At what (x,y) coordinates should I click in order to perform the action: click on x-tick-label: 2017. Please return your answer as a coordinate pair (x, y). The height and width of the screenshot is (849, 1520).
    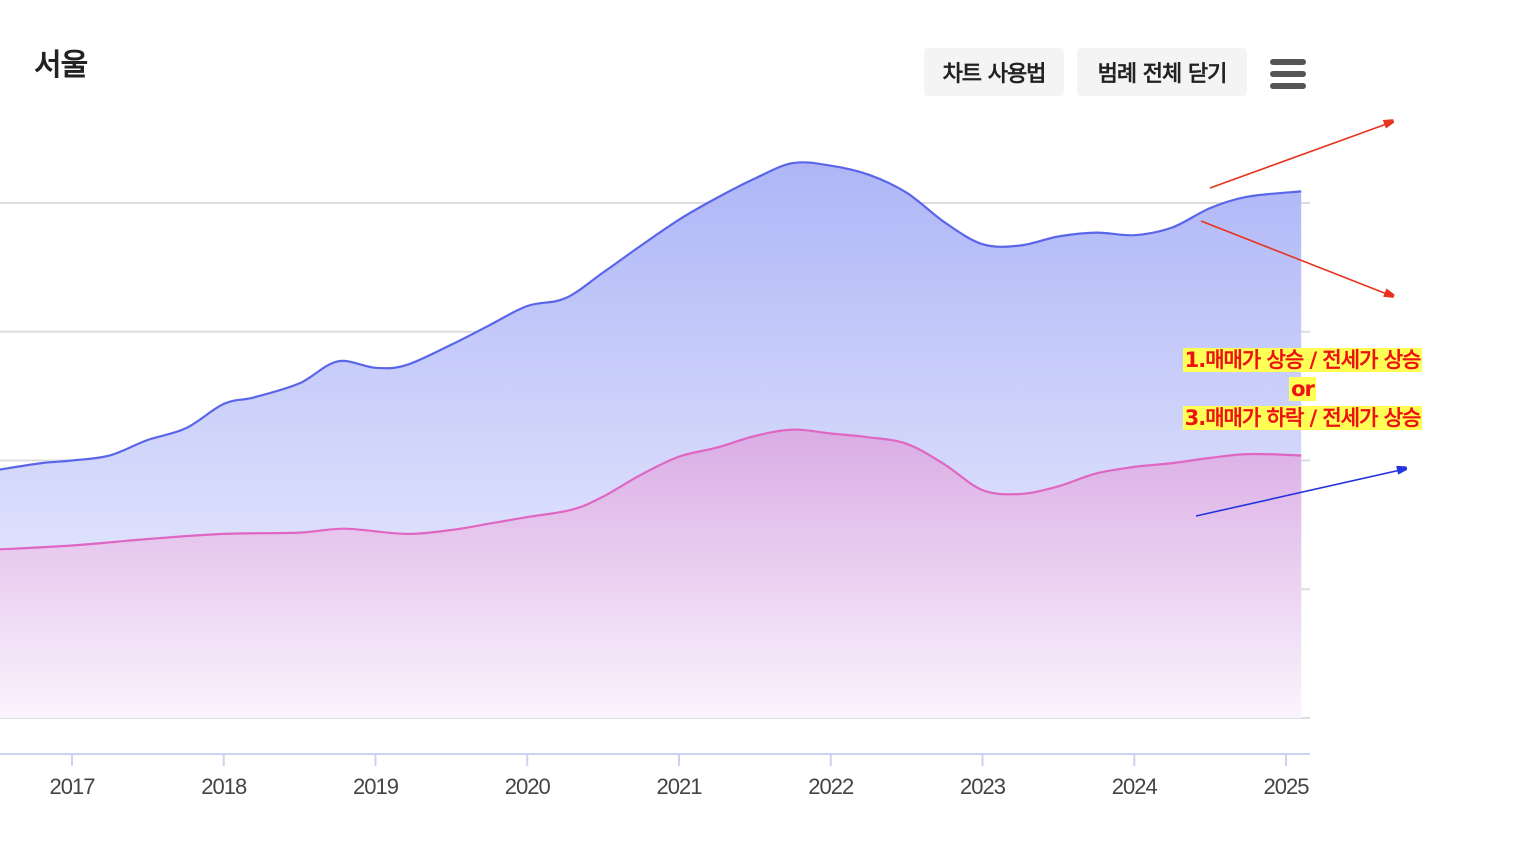
    Looking at the image, I should click on (73, 786).